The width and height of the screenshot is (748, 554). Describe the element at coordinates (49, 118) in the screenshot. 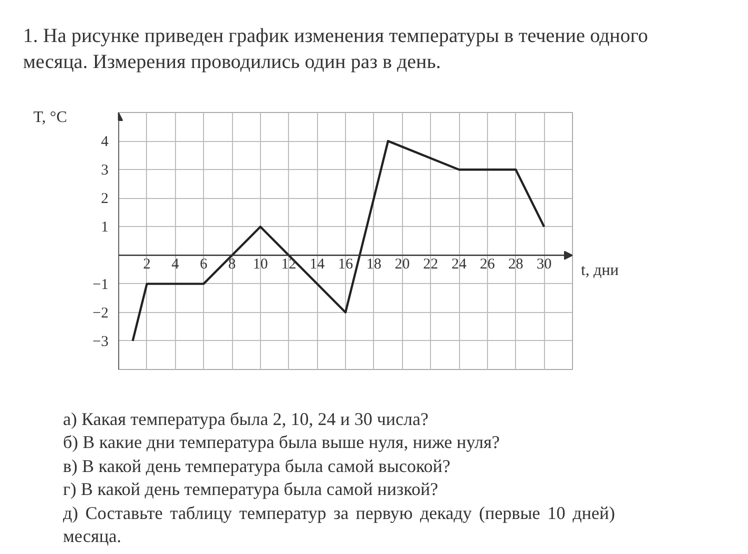

I see `y-axis-title: T, °C` at that location.